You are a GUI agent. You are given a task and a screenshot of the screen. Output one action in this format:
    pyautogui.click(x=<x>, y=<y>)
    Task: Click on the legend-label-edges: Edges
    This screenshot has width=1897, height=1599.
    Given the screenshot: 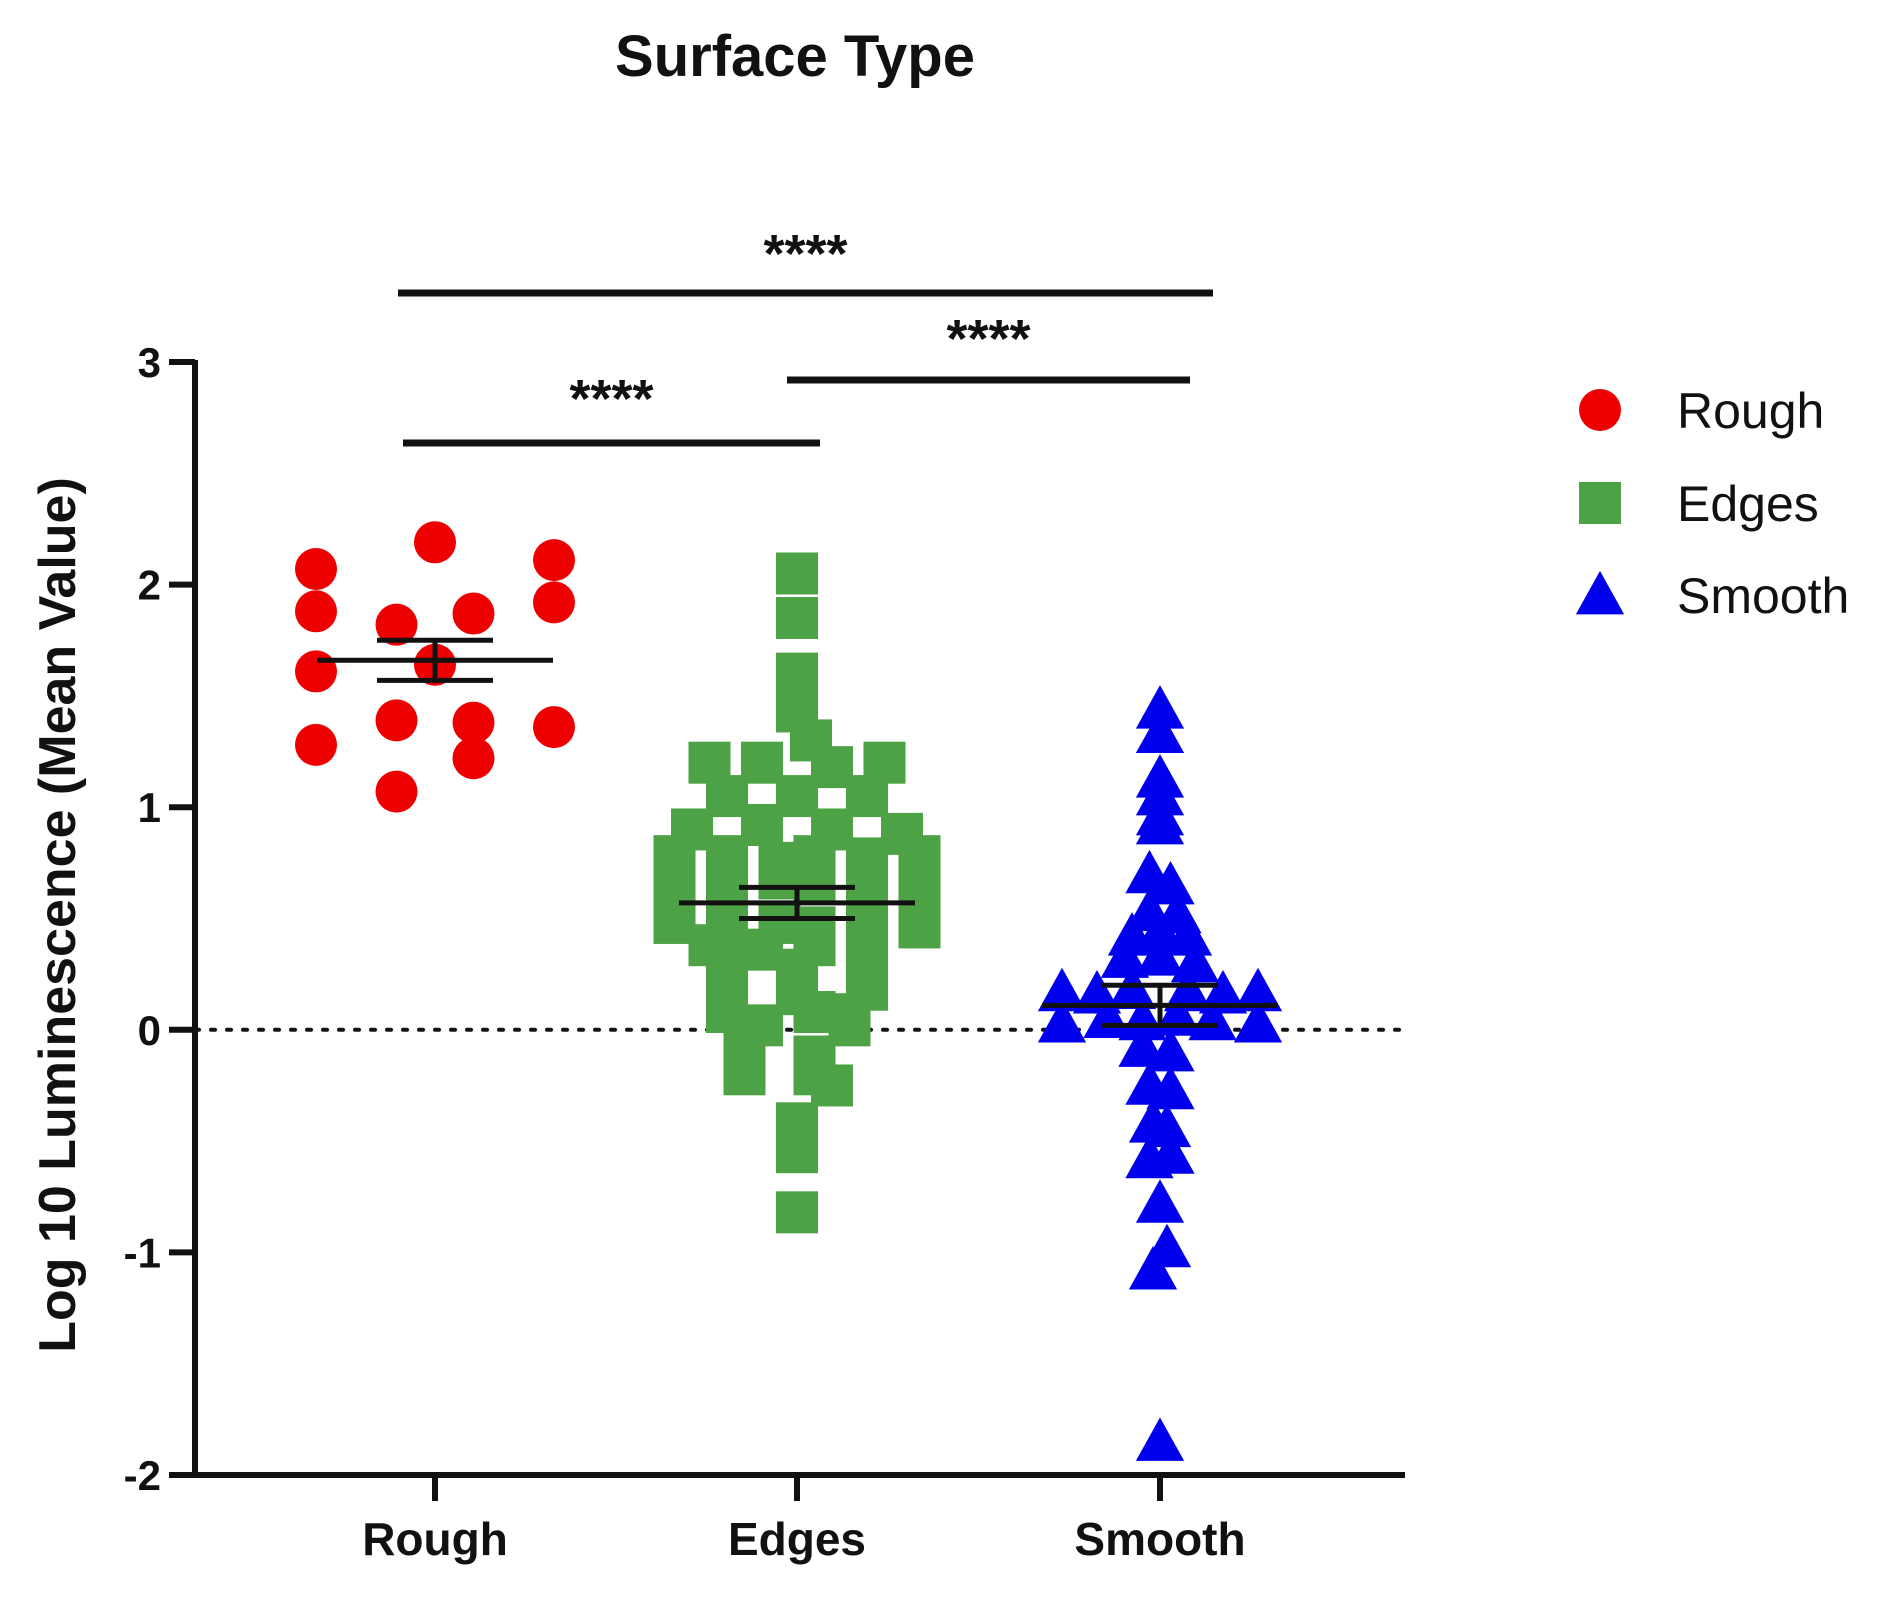 What is the action you would take?
    pyautogui.click(x=1748, y=504)
    